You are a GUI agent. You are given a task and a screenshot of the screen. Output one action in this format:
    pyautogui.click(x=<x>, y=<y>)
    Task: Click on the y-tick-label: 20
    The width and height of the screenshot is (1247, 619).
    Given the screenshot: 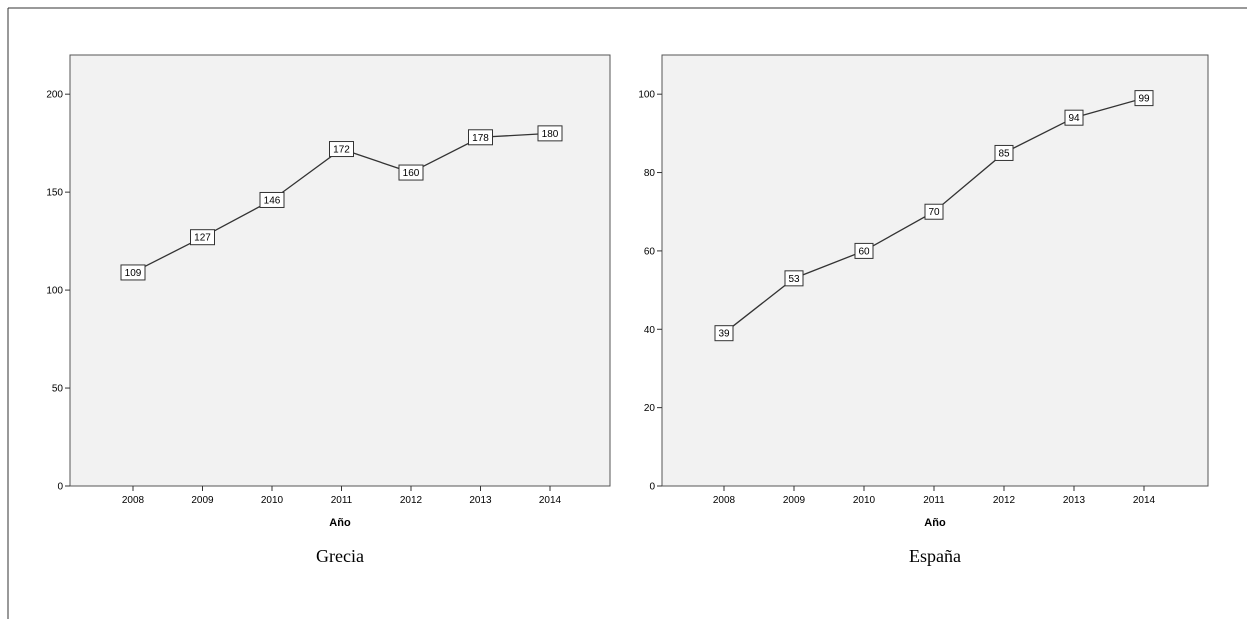 What is the action you would take?
    pyautogui.click(x=650, y=408)
    